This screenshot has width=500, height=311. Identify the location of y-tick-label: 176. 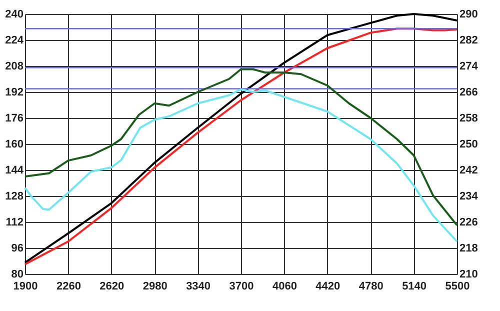
(14, 118).